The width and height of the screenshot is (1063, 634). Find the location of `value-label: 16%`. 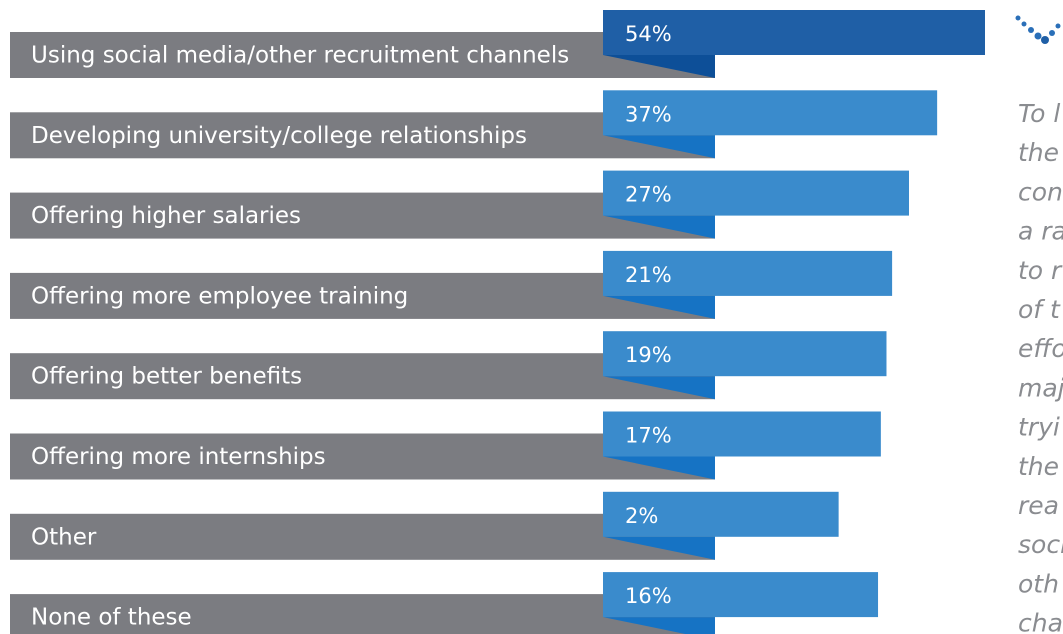

value-label: 16% is located at coordinates (648, 596).